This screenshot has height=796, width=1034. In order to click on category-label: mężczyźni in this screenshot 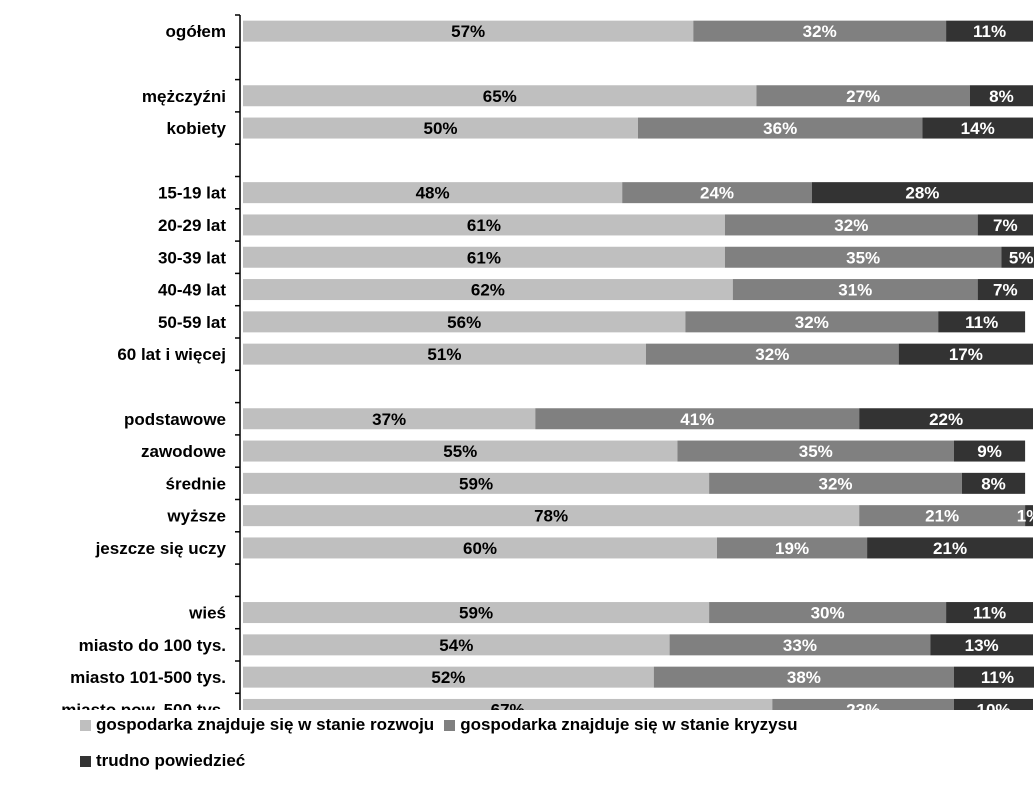, I will do `click(184, 96)`.